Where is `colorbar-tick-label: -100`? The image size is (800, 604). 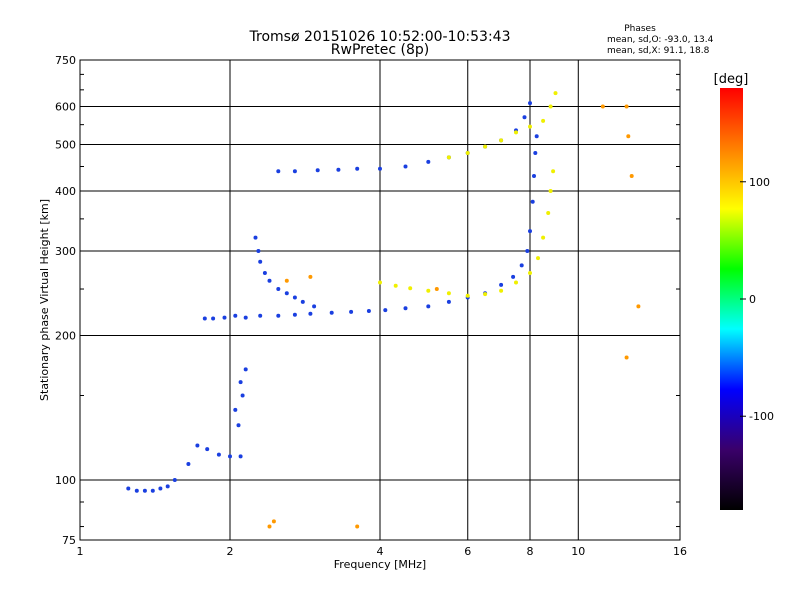
colorbar-tick-label: -100 is located at coordinates (761, 416).